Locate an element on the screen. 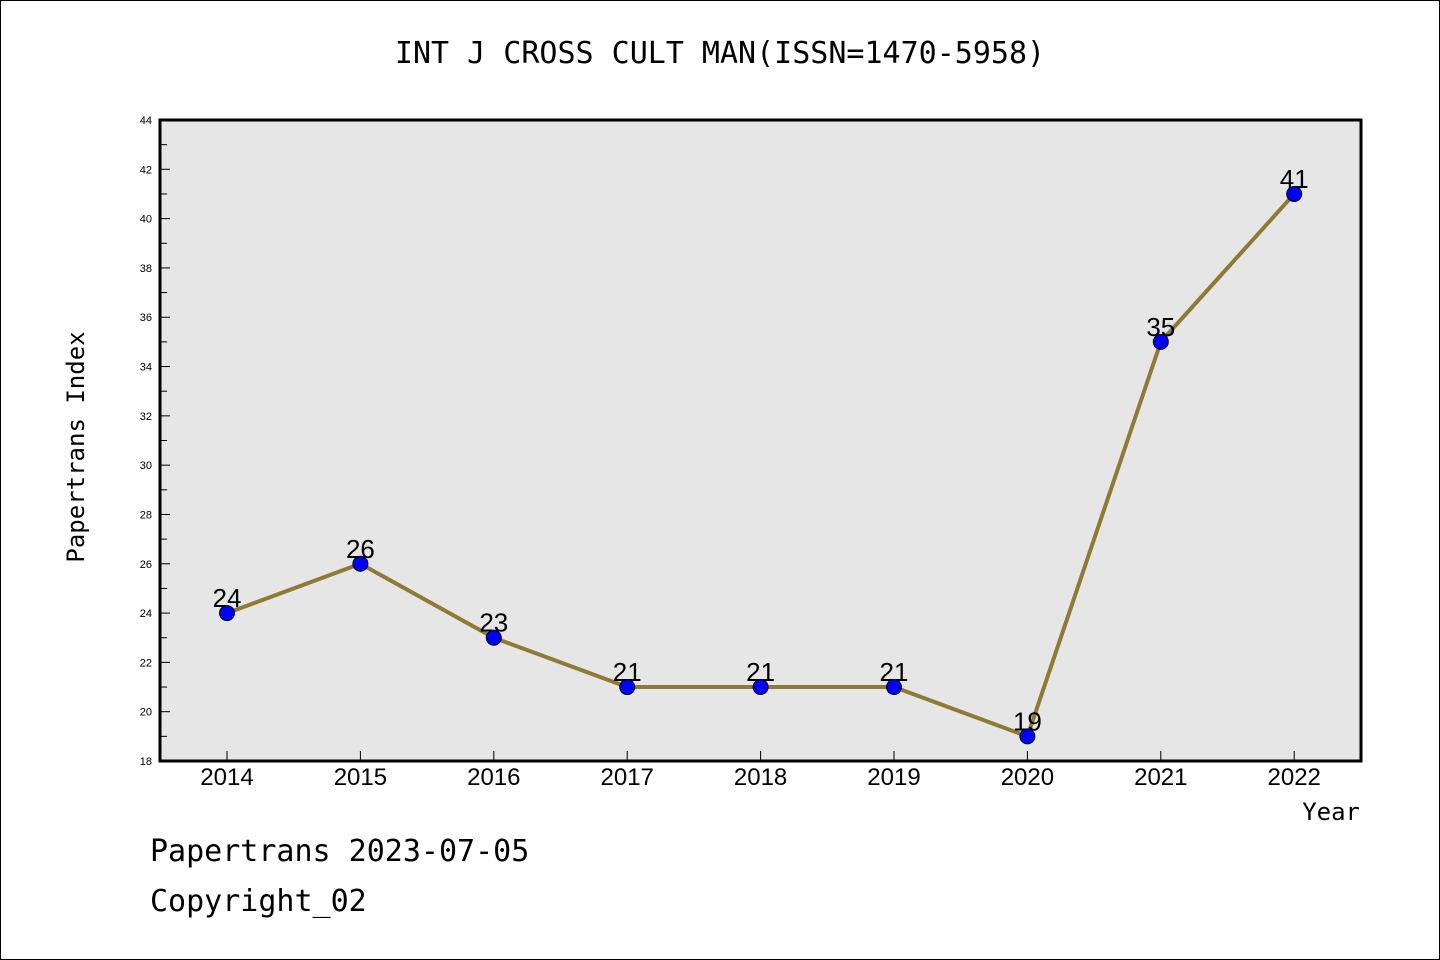 The image size is (1440, 960). chart-title: INT J CROSS CULT MAN(ISSN=1470-5958) is located at coordinates (720, 53).